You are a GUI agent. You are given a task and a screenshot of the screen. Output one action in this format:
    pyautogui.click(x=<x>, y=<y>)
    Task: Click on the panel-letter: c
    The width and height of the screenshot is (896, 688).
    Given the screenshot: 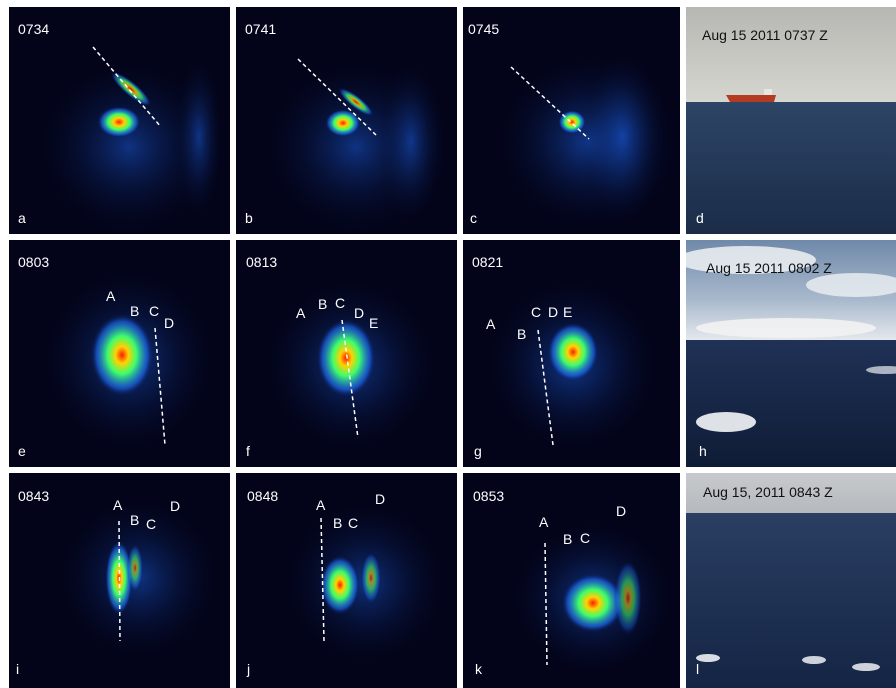 What is the action you would take?
    pyautogui.click(x=473, y=218)
    